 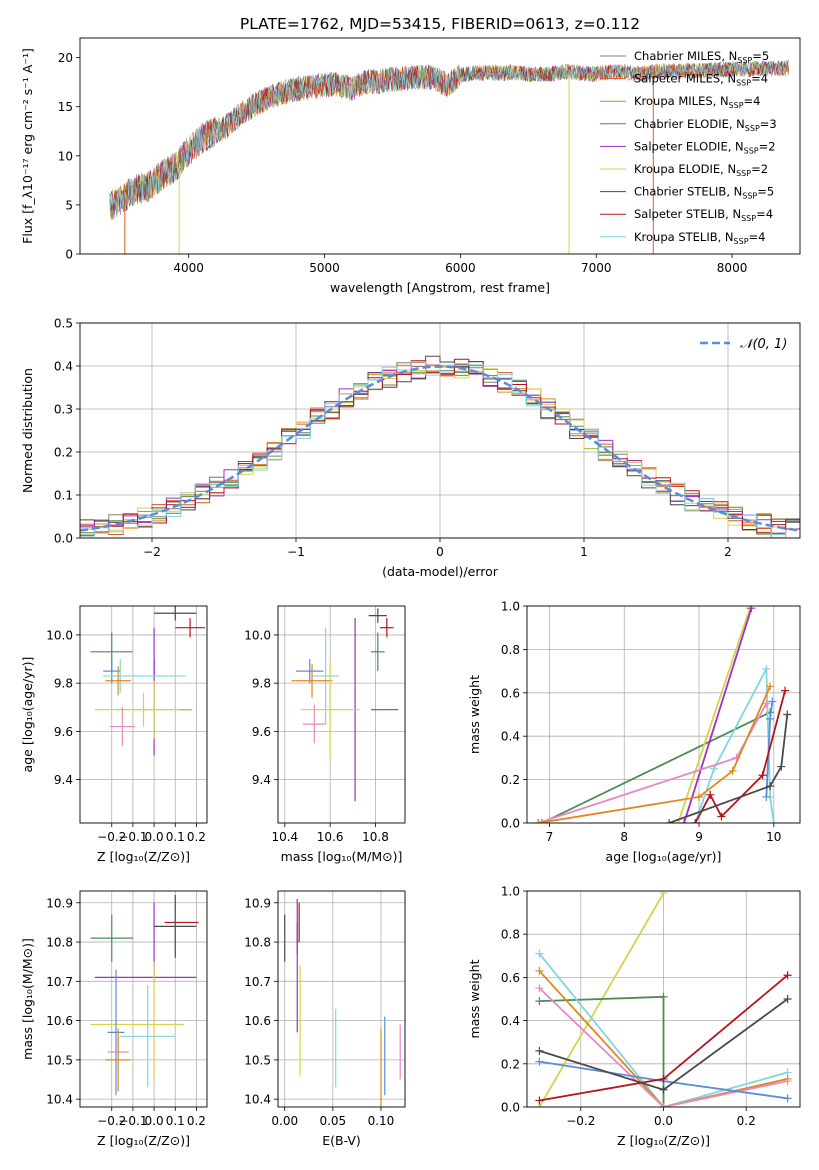 I want to click on y-tick-label: 0.0, so click(x=63, y=539).